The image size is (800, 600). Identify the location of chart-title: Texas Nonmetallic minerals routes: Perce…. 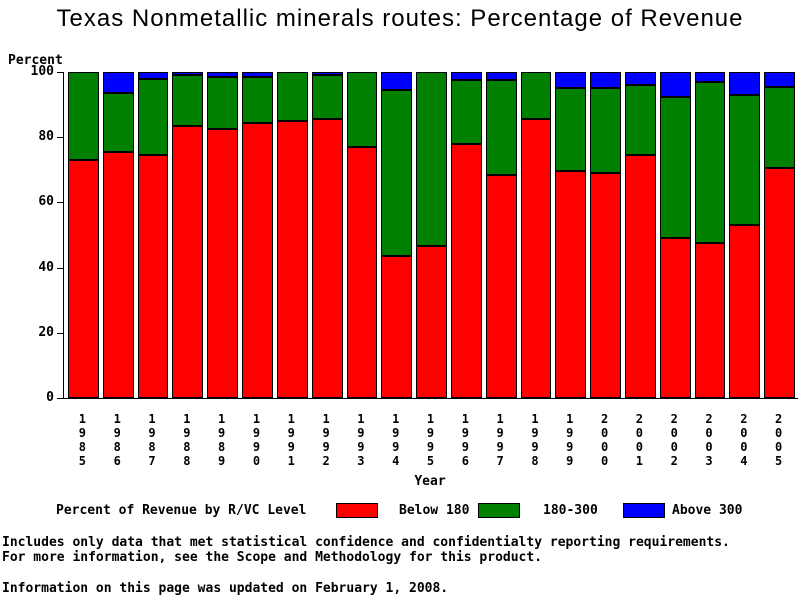
(400, 18).